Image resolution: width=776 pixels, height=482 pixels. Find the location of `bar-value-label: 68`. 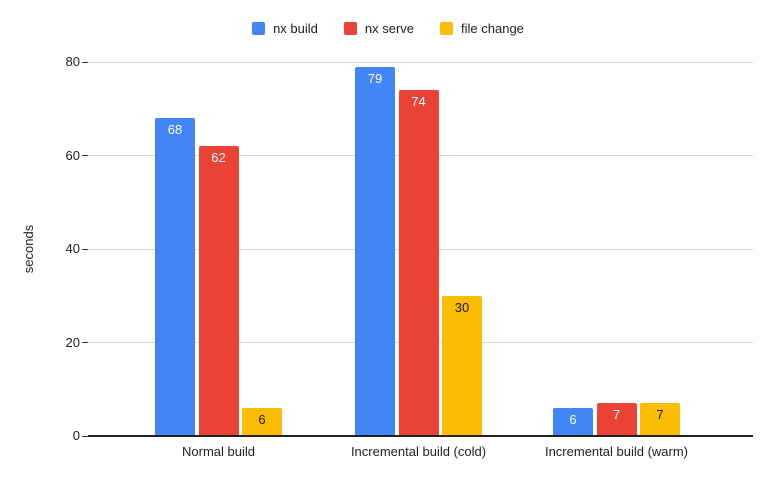

bar-value-label: 68 is located at coordinates (175, 130).